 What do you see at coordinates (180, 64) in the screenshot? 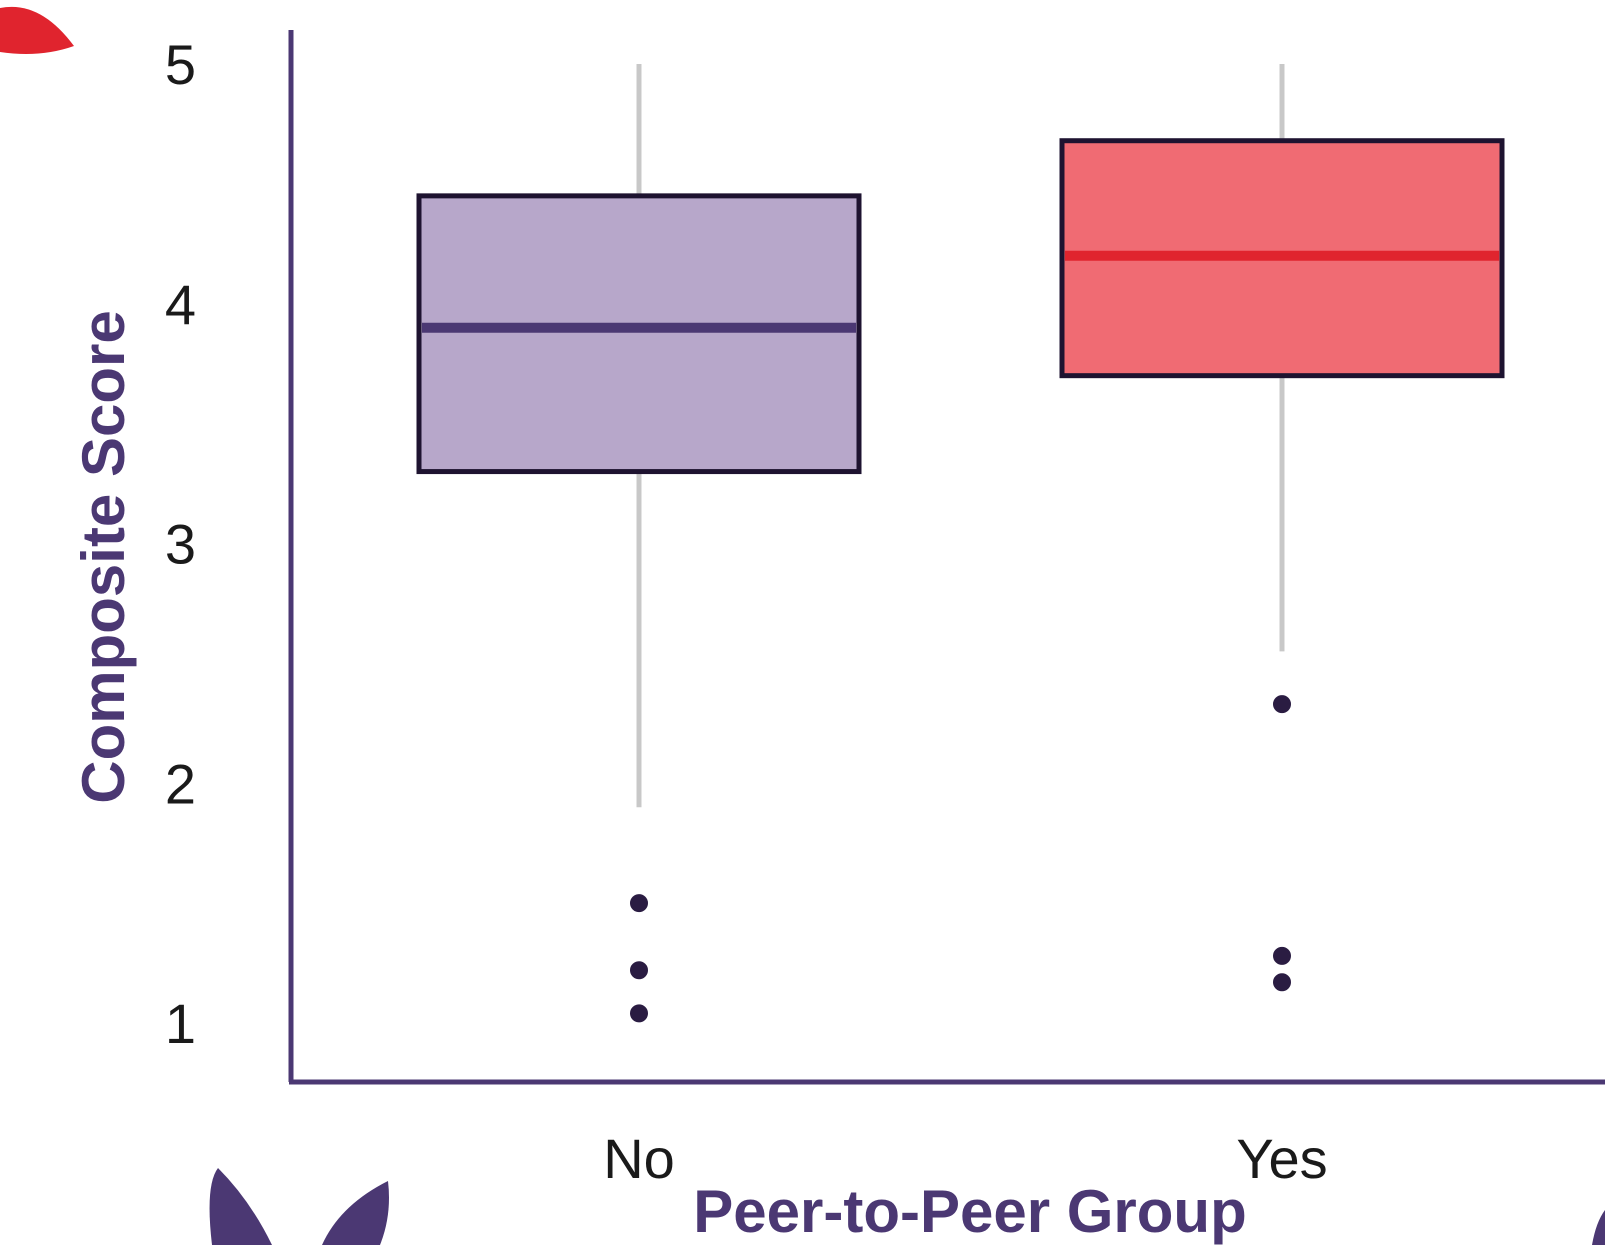
I see `y-tick-label: 5` at bounding box center [180, 64].